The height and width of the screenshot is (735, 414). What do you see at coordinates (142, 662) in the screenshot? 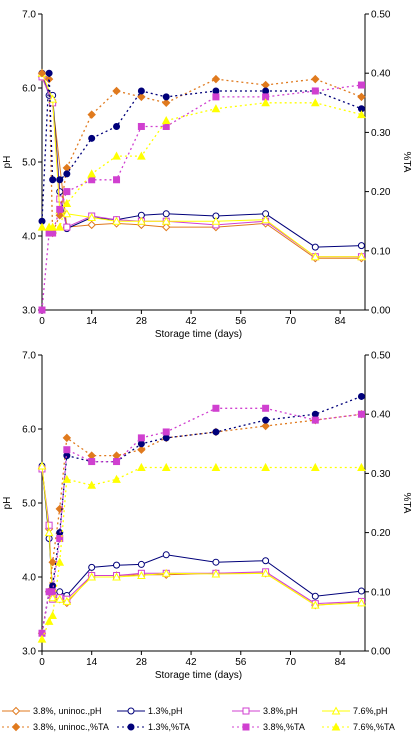
I see `x-tick-label: 28` at bounding box center [142, 662].